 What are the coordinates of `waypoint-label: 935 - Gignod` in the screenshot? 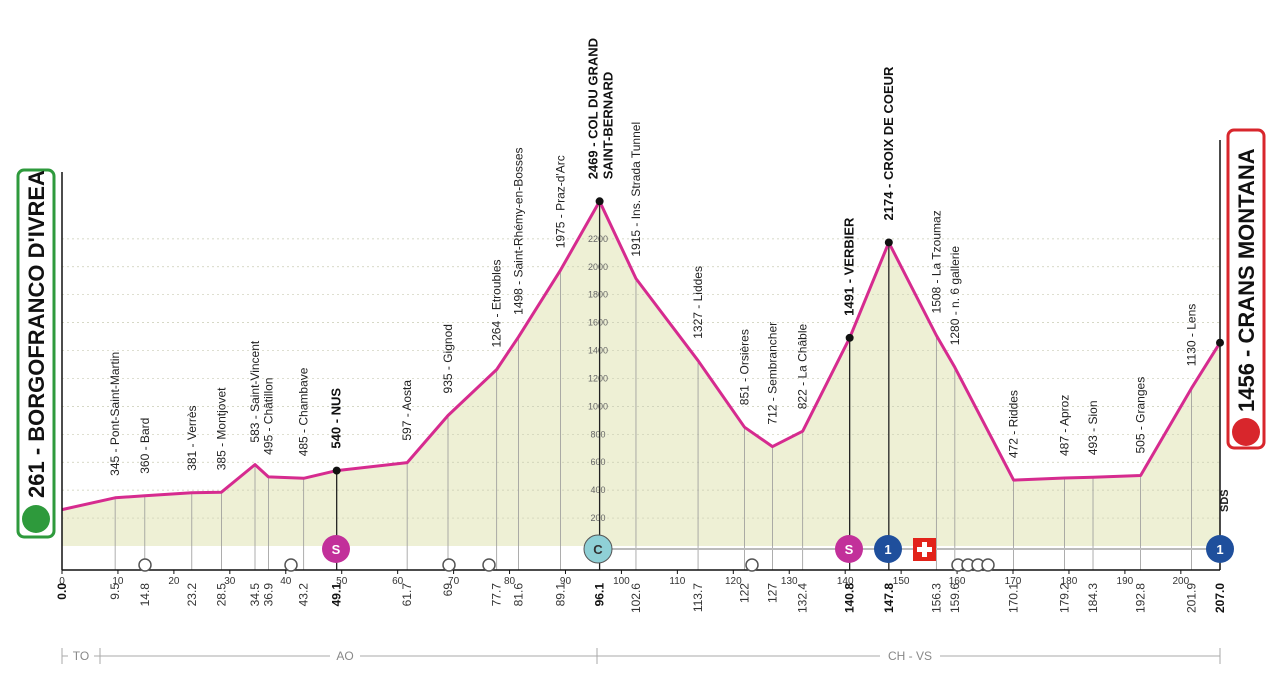 It's located at (448, 358).